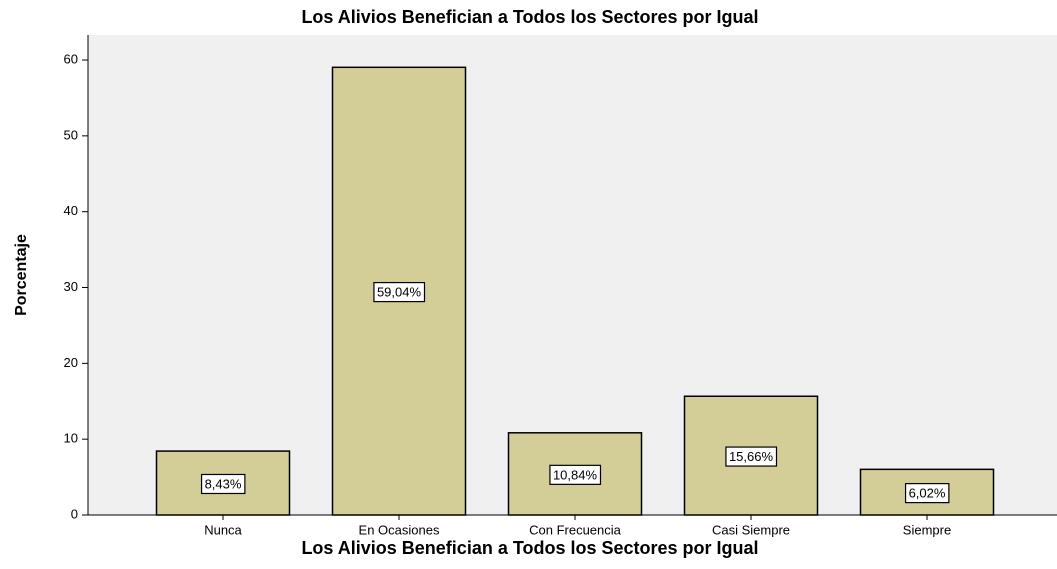  I want to click on value-label: 8,43%, so click(223, 483).